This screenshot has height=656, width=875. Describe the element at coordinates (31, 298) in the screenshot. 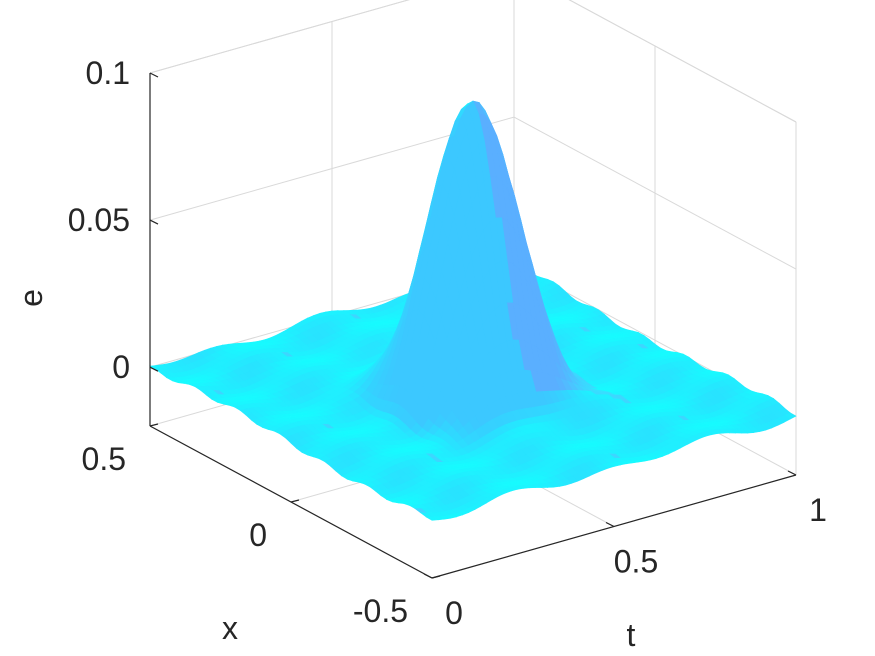

I see `e-axis-label: e` at that location.